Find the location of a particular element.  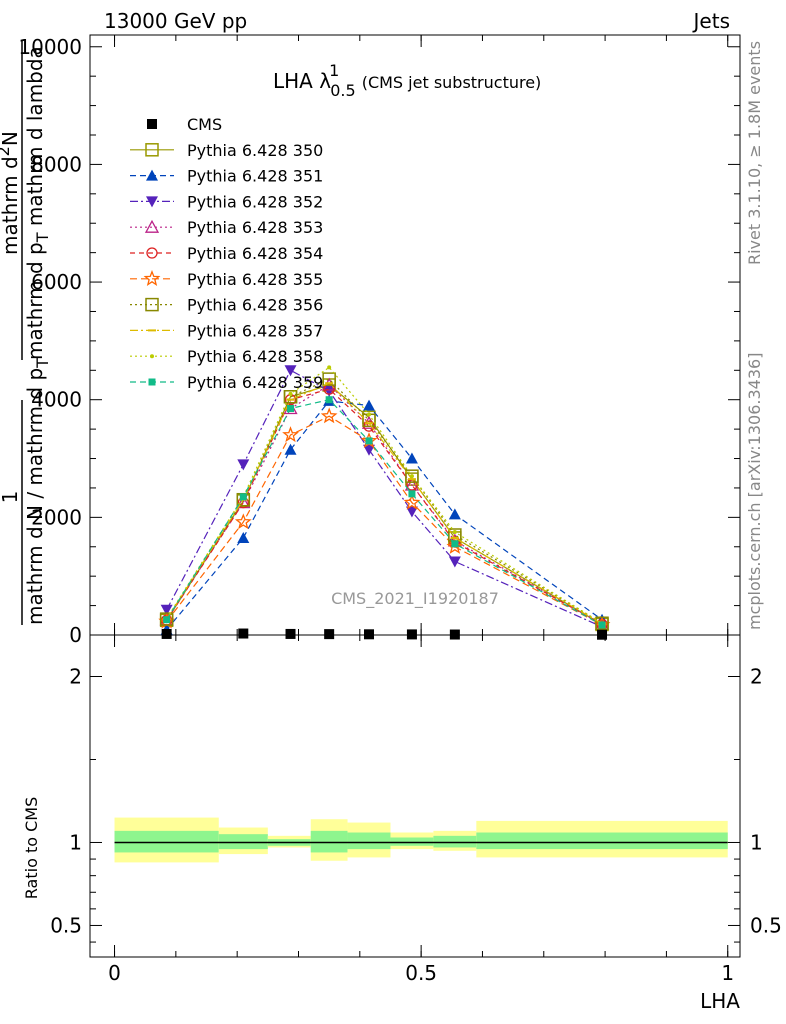

y-top-tick-label-3: 6000 is located at coordinates (56, 282).